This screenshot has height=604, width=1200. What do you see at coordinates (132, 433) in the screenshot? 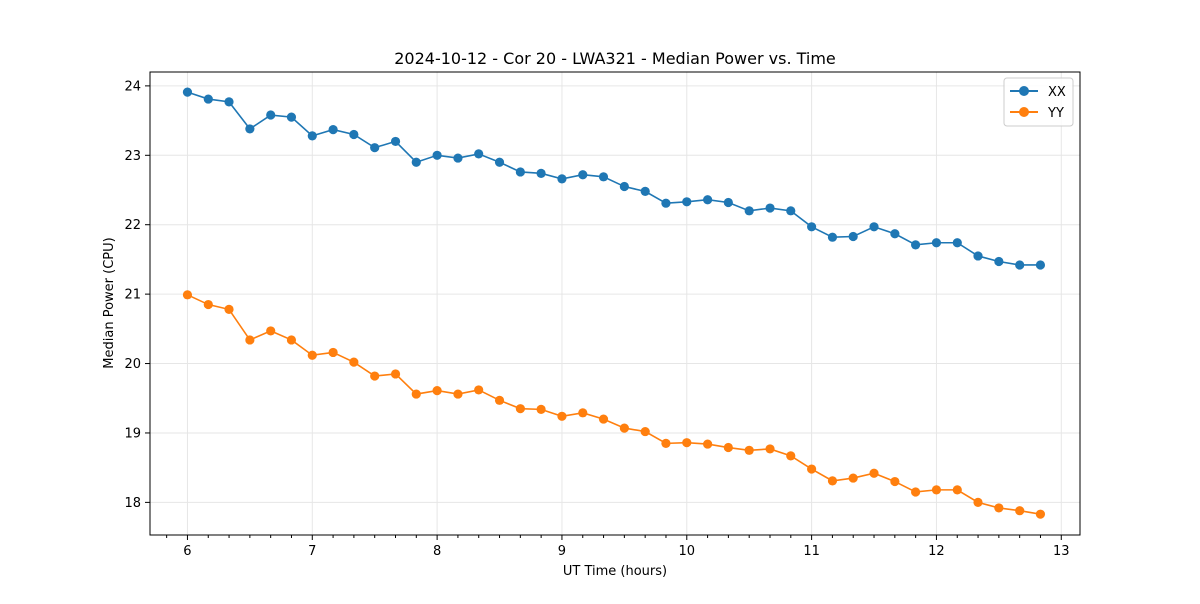
I see `y-tick-label: 19` at bounding box center [132, 433].